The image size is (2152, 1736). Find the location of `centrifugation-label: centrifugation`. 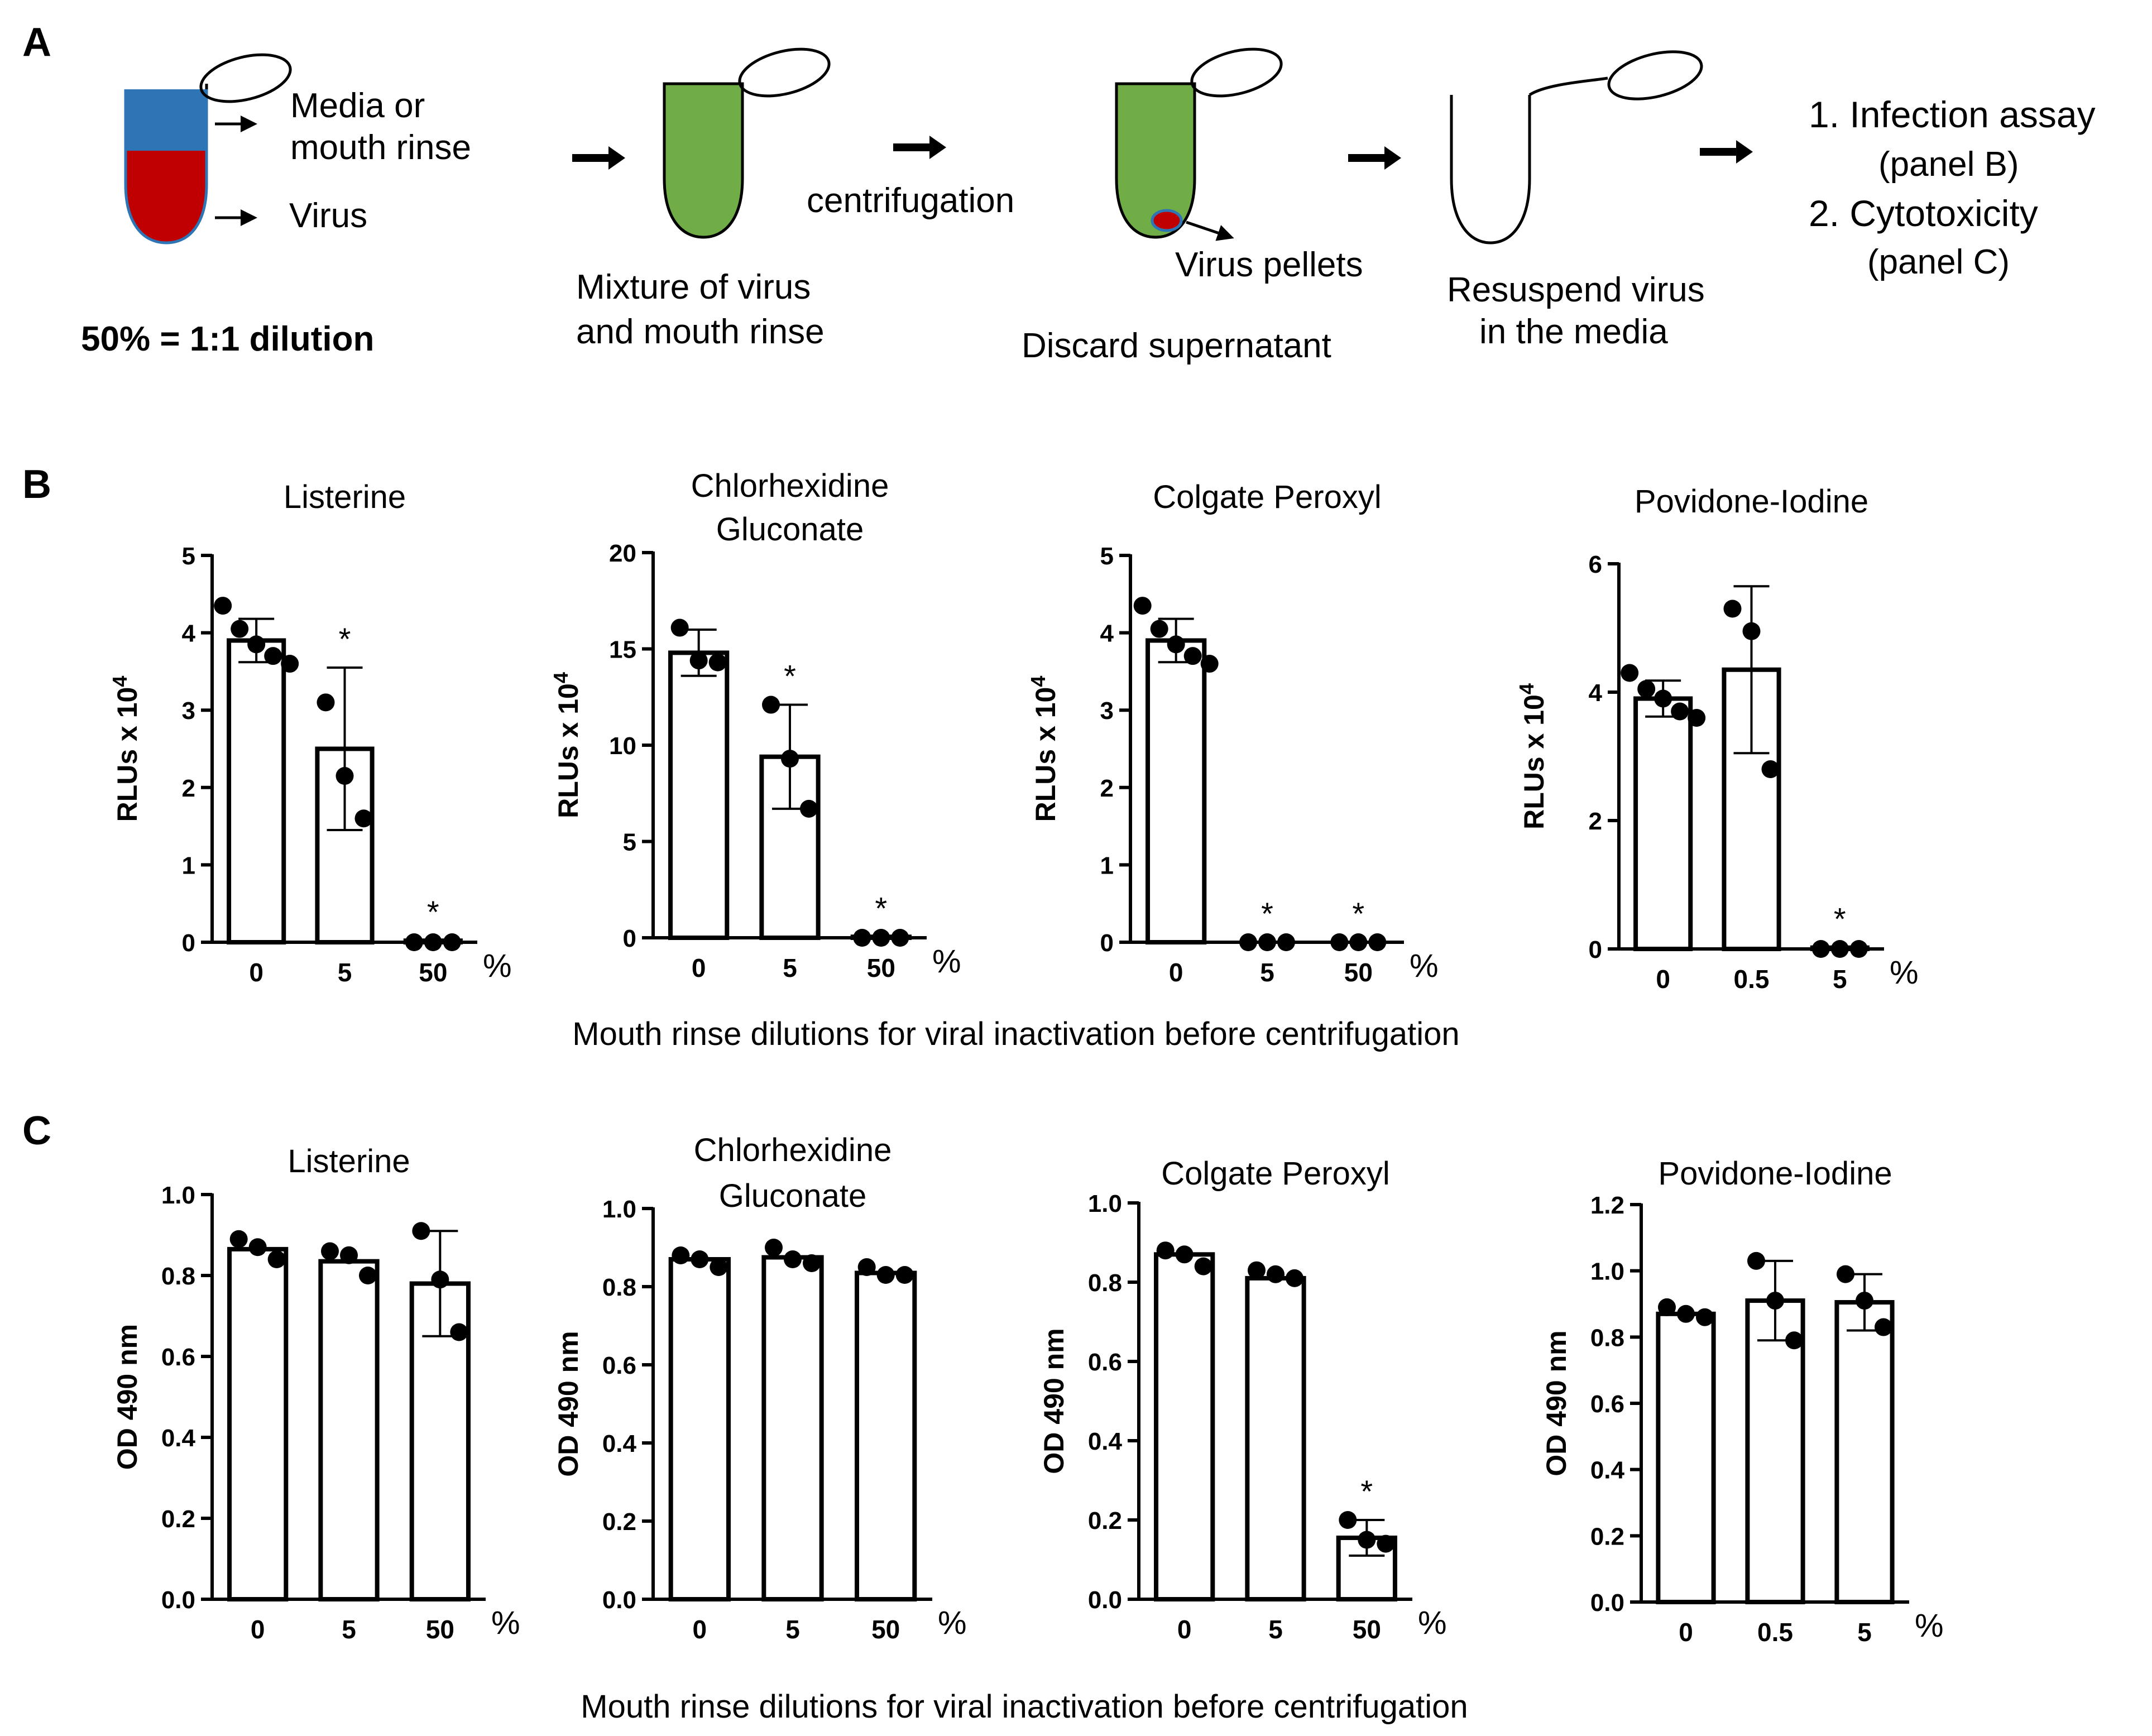

centrifugation-label: centrifugation is located at coordinates (910, 200).